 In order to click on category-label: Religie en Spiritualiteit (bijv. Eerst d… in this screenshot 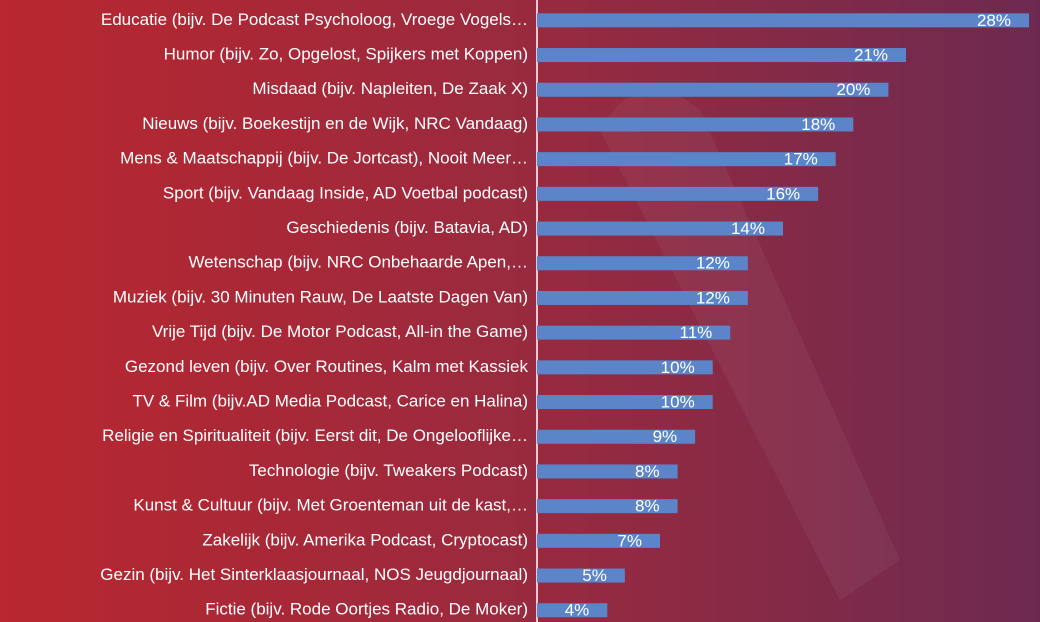, I will do `click(315, 435)`.